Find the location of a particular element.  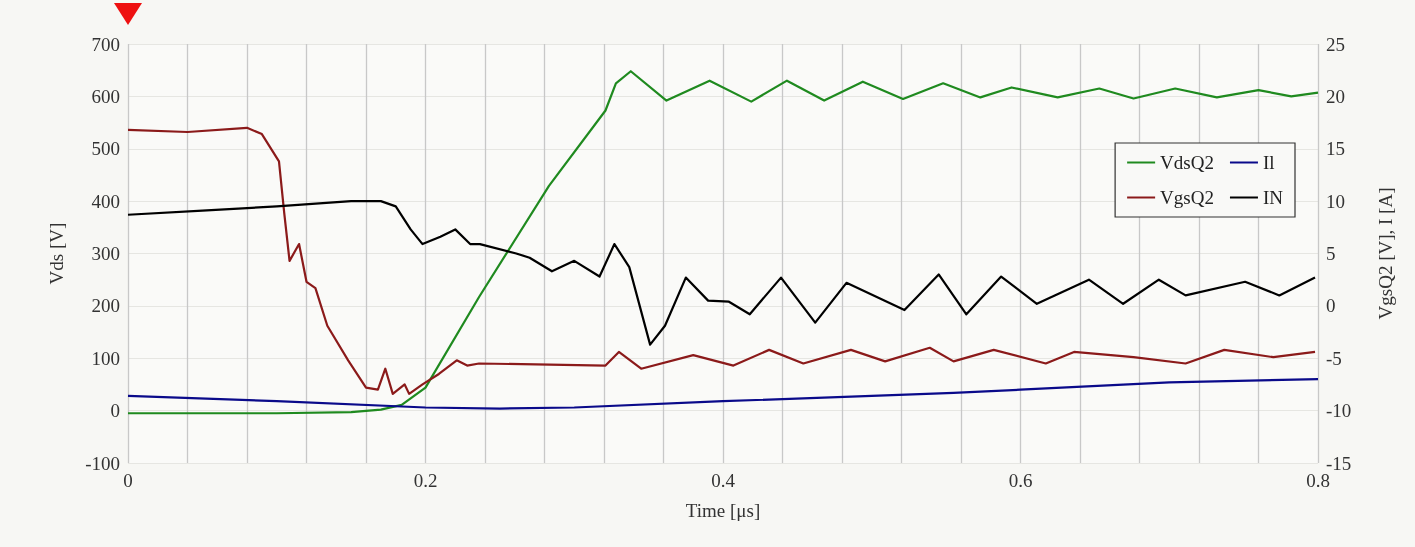

y-tick-label: 400 is located at coordinates (105, 201).